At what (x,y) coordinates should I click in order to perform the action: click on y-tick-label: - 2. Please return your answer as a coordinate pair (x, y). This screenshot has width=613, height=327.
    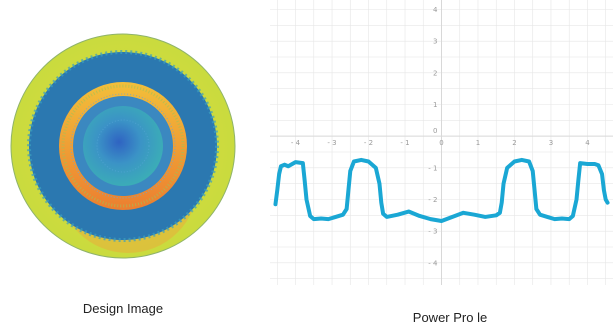
    Looking at the image, I should click on (432, 200).